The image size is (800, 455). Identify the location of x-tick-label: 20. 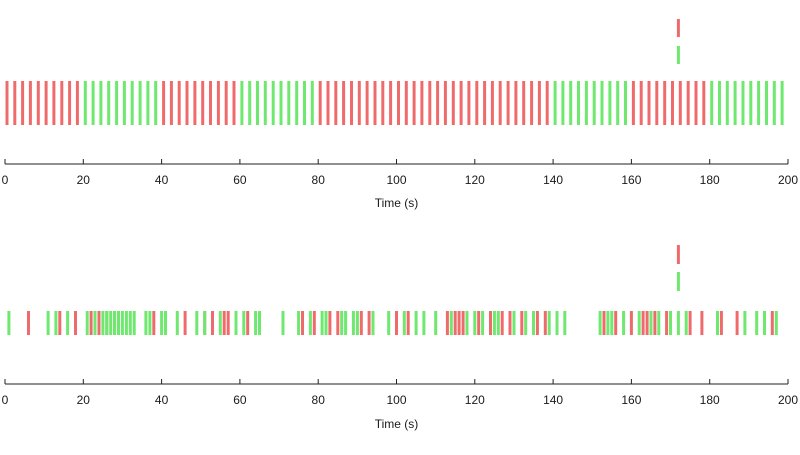
(84, 400).